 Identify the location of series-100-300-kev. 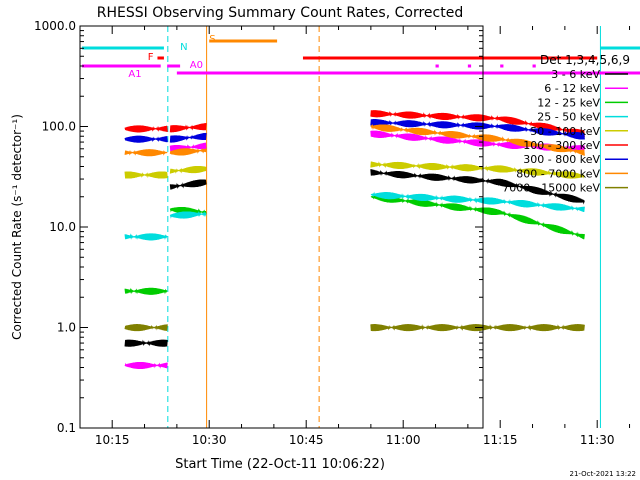
(354, 123).